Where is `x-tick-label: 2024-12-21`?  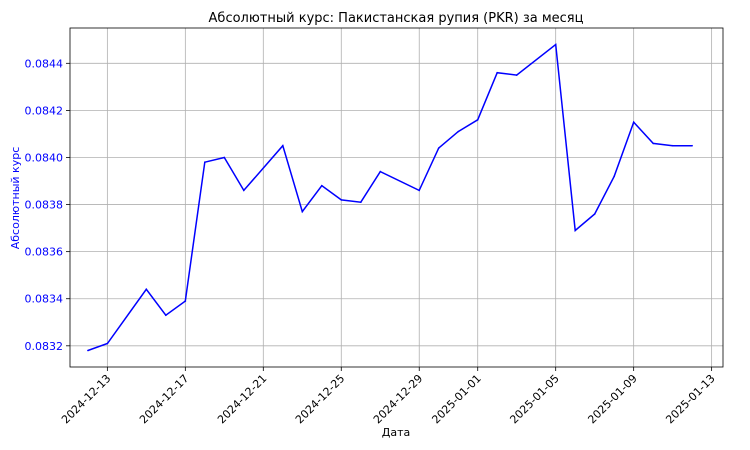
x-tick-label: 2024-12-21 is located at coordinates (242, 399).